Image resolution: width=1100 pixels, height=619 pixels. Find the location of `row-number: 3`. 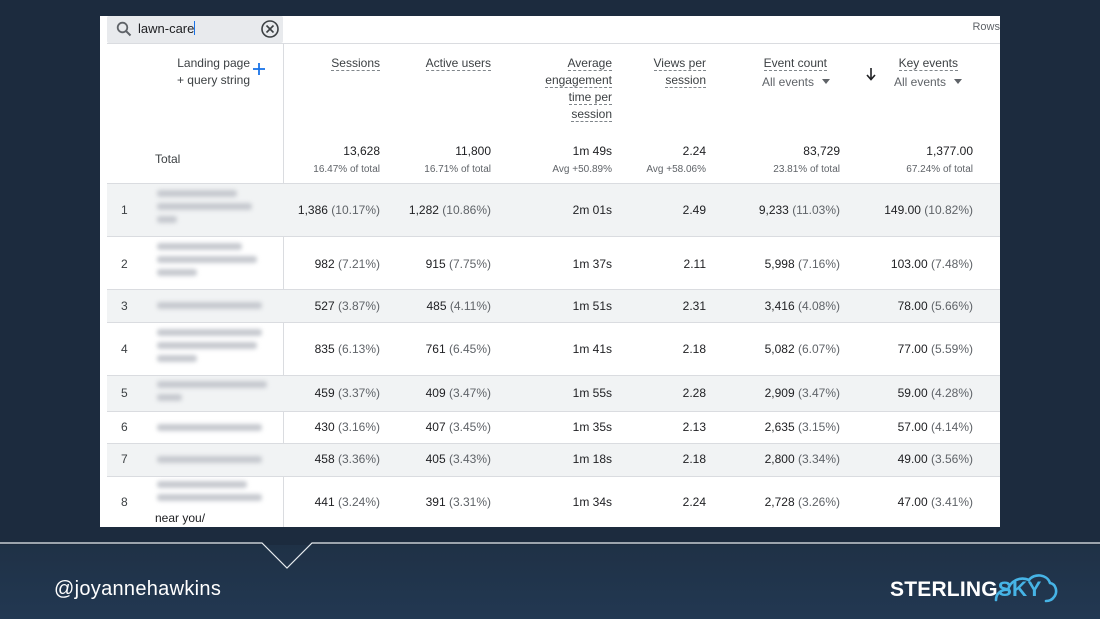

row-number: 3 is located at coordinates (124, 306).